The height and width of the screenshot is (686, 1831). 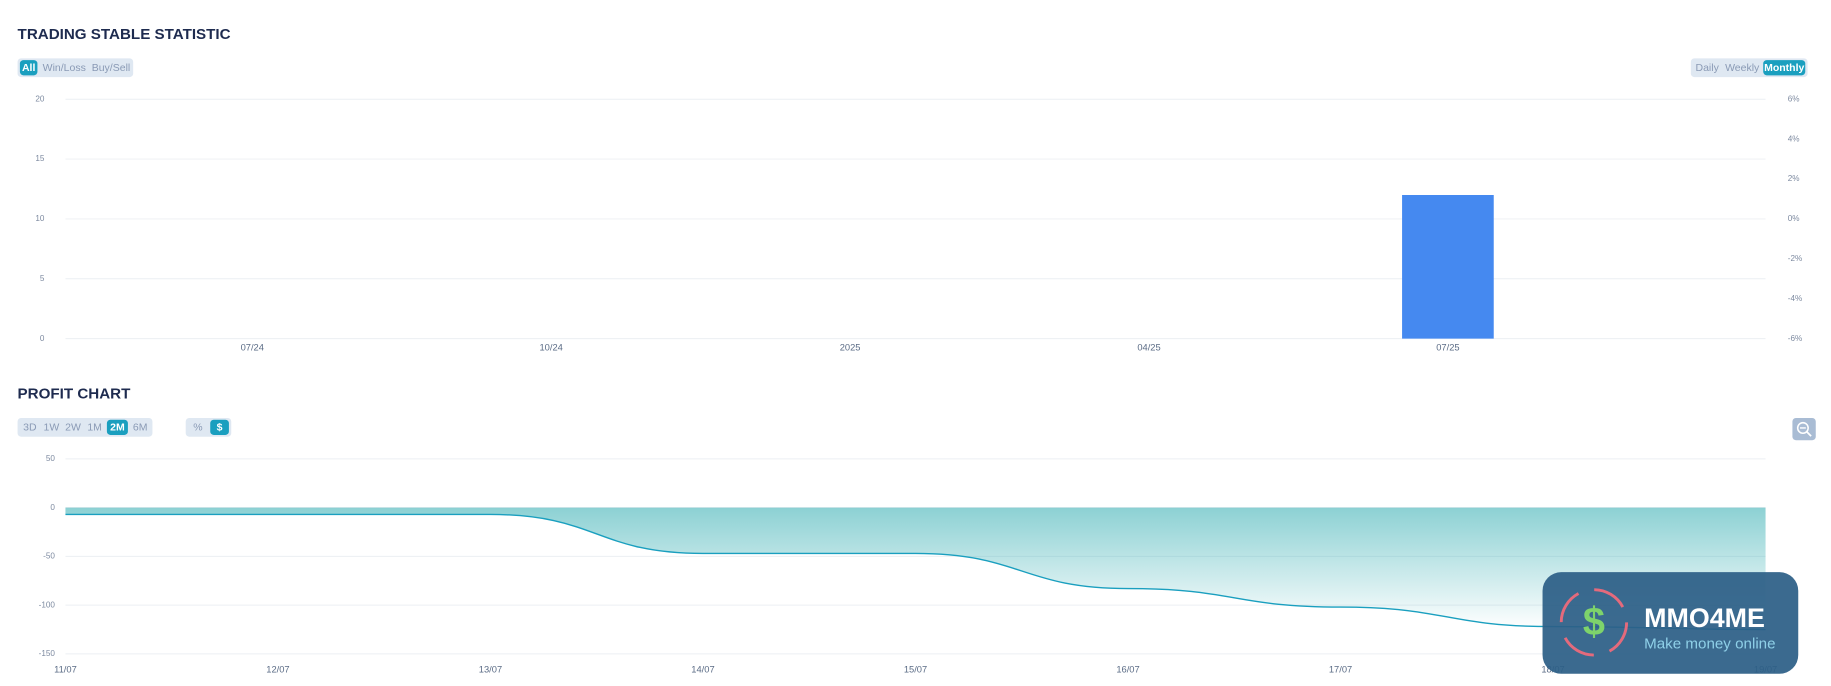 I want to click on x-tick-label: 12/07, so click(x=277, y=670).